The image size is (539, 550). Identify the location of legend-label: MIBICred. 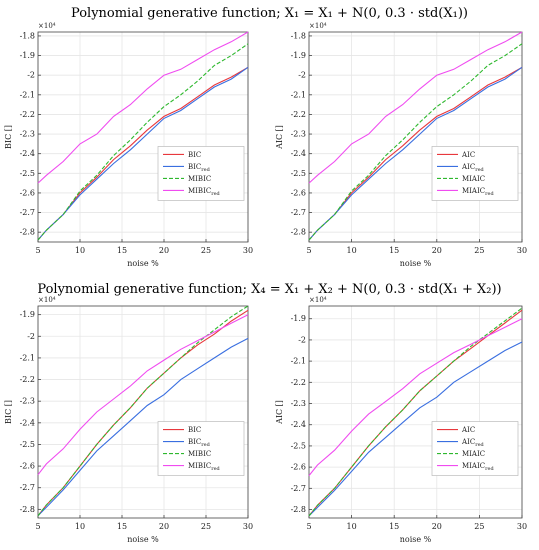
(204, 467).